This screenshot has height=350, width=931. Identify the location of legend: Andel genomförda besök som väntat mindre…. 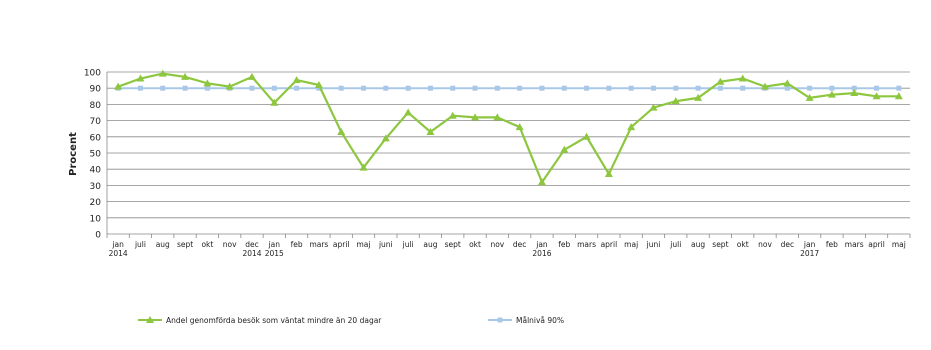
(351, 320).